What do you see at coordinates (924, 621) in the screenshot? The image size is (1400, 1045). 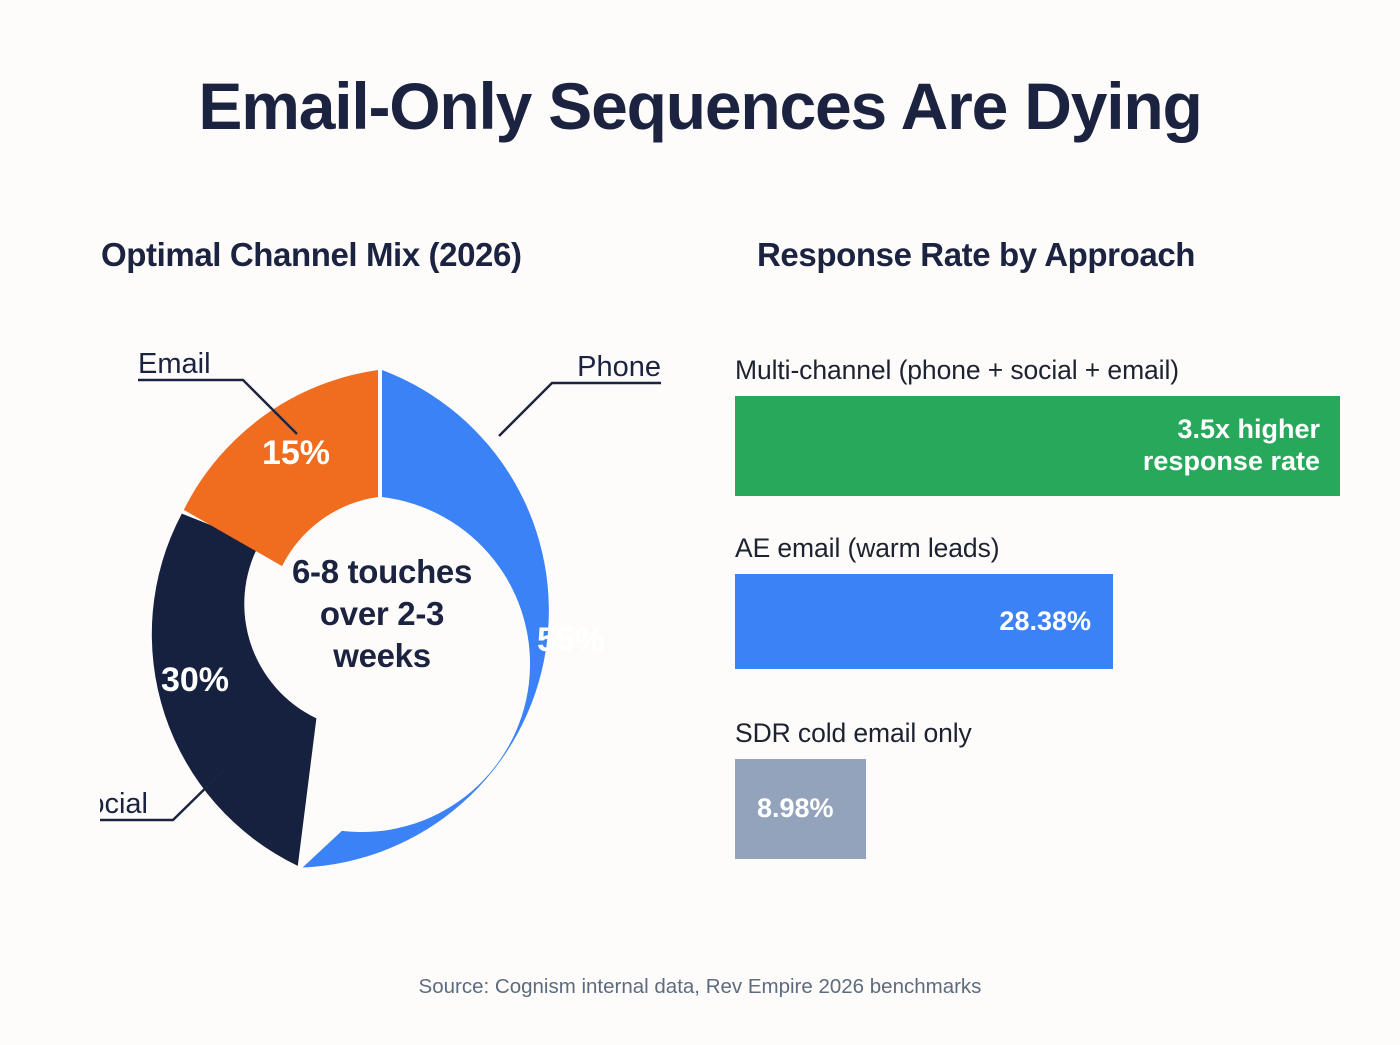 I see `bar-fill-ae-email: 28.38%` at bounding box center [924, 621].